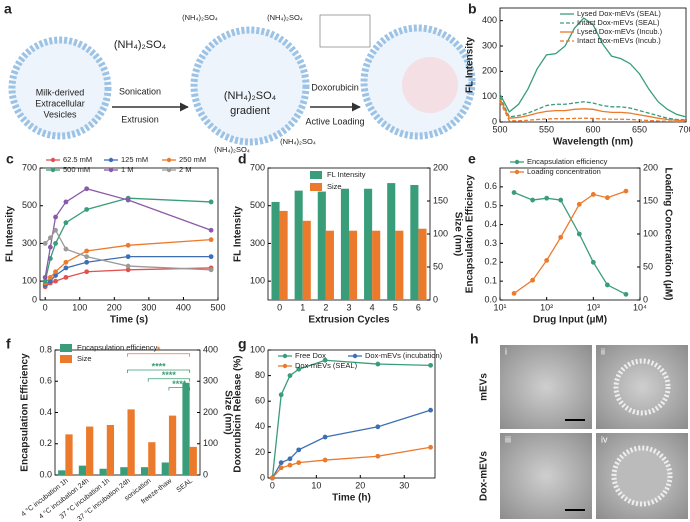 This screenshot has height=522, width=690. What do you see at coordinates (45, 474) in the screenshot?
I see `y-tick-label: 0.0` at bounding box center [45, 474].